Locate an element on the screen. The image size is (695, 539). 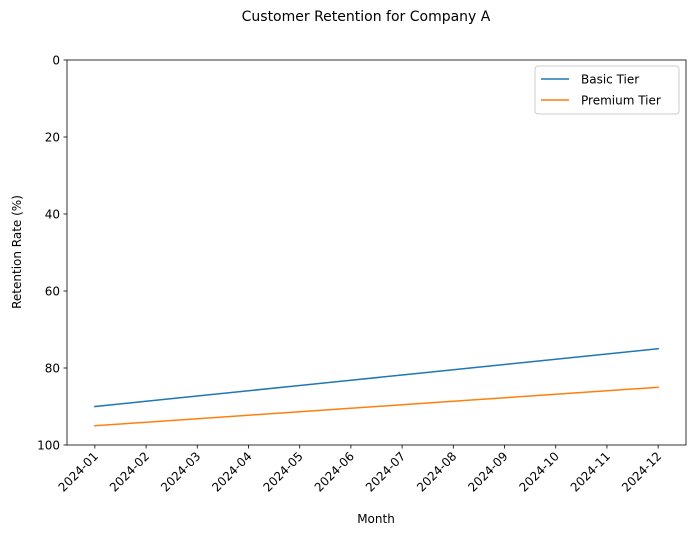
x-tick-label: 2024-02 is located at coordinates (129, 471).